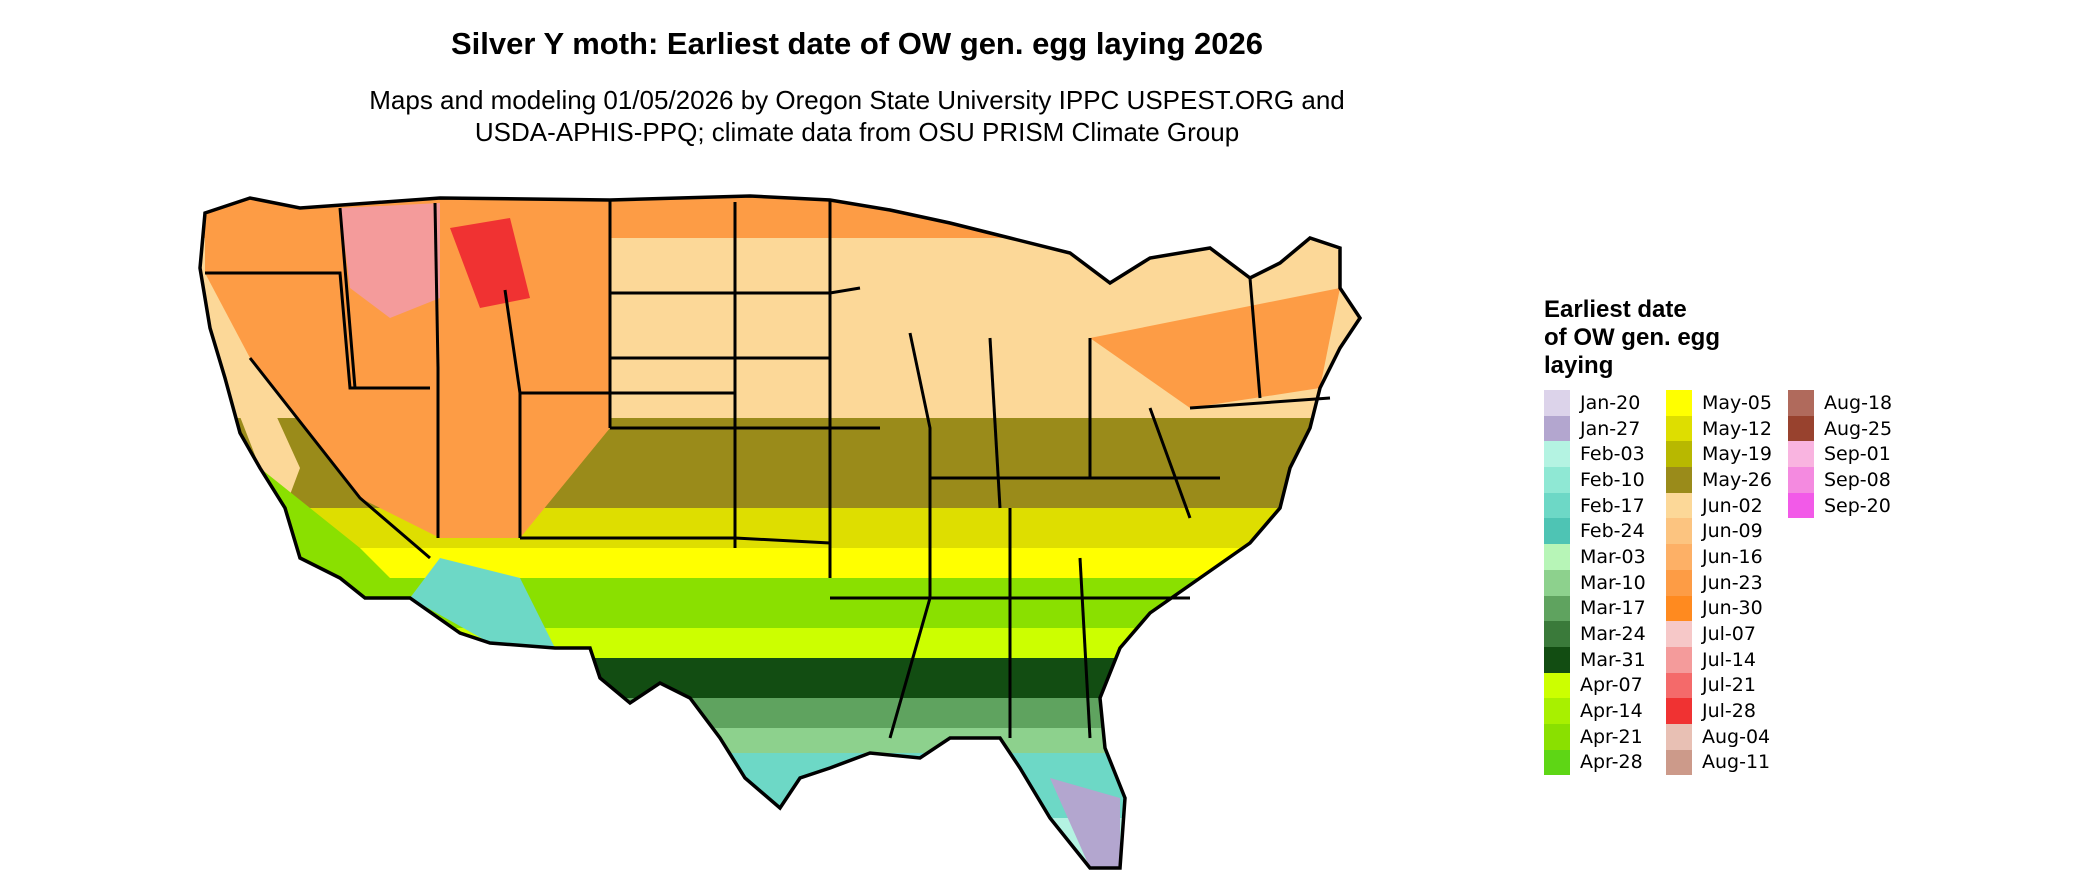 Image resolution: width=2100 pixels, height=892 pixels. What do you see at coordinates (1736, 762) in the screenshot?
I see `legend-label: Aug-11` at bounding box center [1736, 762].